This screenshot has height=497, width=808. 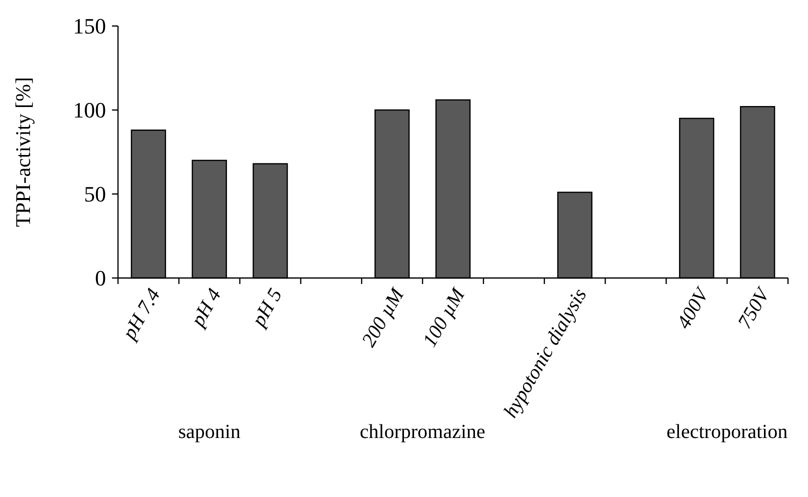 What do you see at coordinates (209, 432) in the screenshot?
I see `text: saponin` at bounding box center [209, 432].